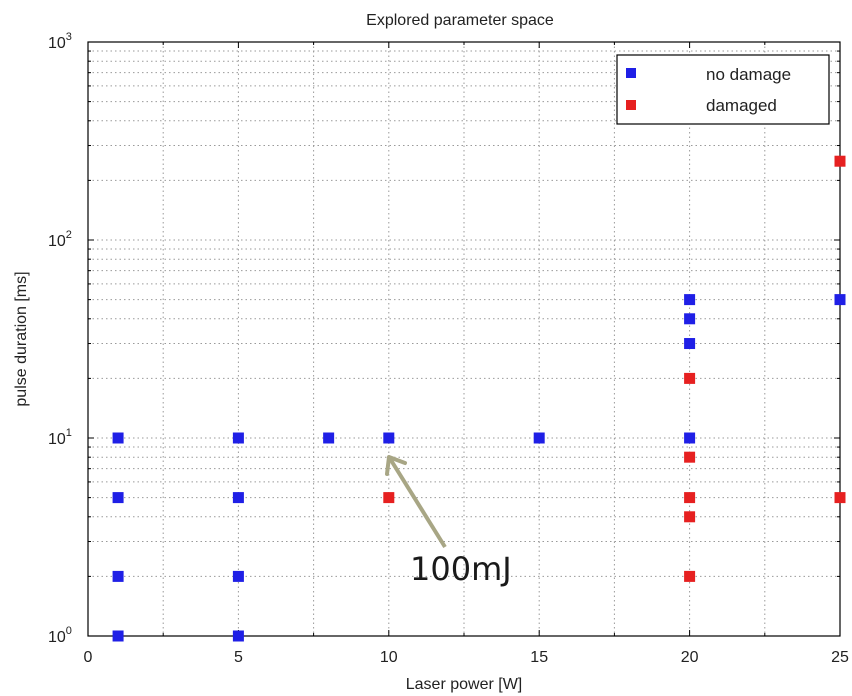 The height and width of the screenshot is (696, 852). I want to click on x-tick-label: 10, so click(389, 657).